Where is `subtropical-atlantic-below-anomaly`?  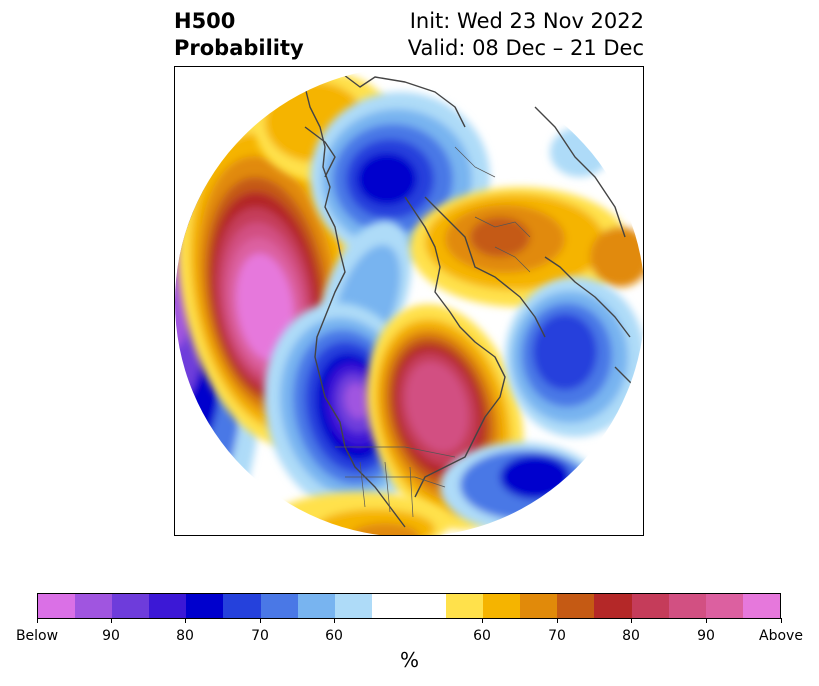
subtropical-atlantic-below-anomaly is located at coordinates (520, 487).